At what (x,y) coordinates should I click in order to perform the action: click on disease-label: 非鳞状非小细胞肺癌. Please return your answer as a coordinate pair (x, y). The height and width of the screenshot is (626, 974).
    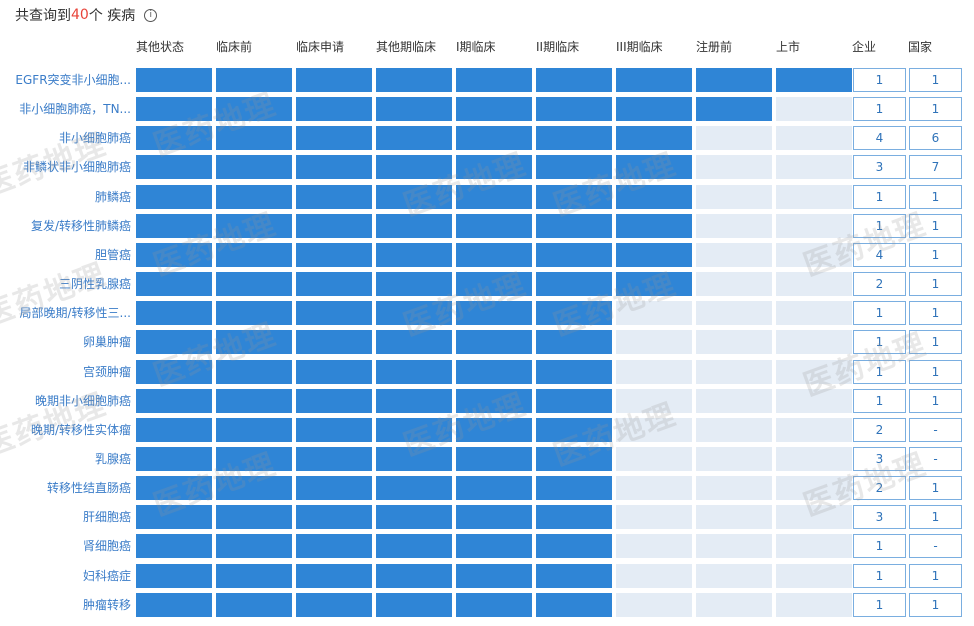
    Looking at the image, I should click on (76, 167).